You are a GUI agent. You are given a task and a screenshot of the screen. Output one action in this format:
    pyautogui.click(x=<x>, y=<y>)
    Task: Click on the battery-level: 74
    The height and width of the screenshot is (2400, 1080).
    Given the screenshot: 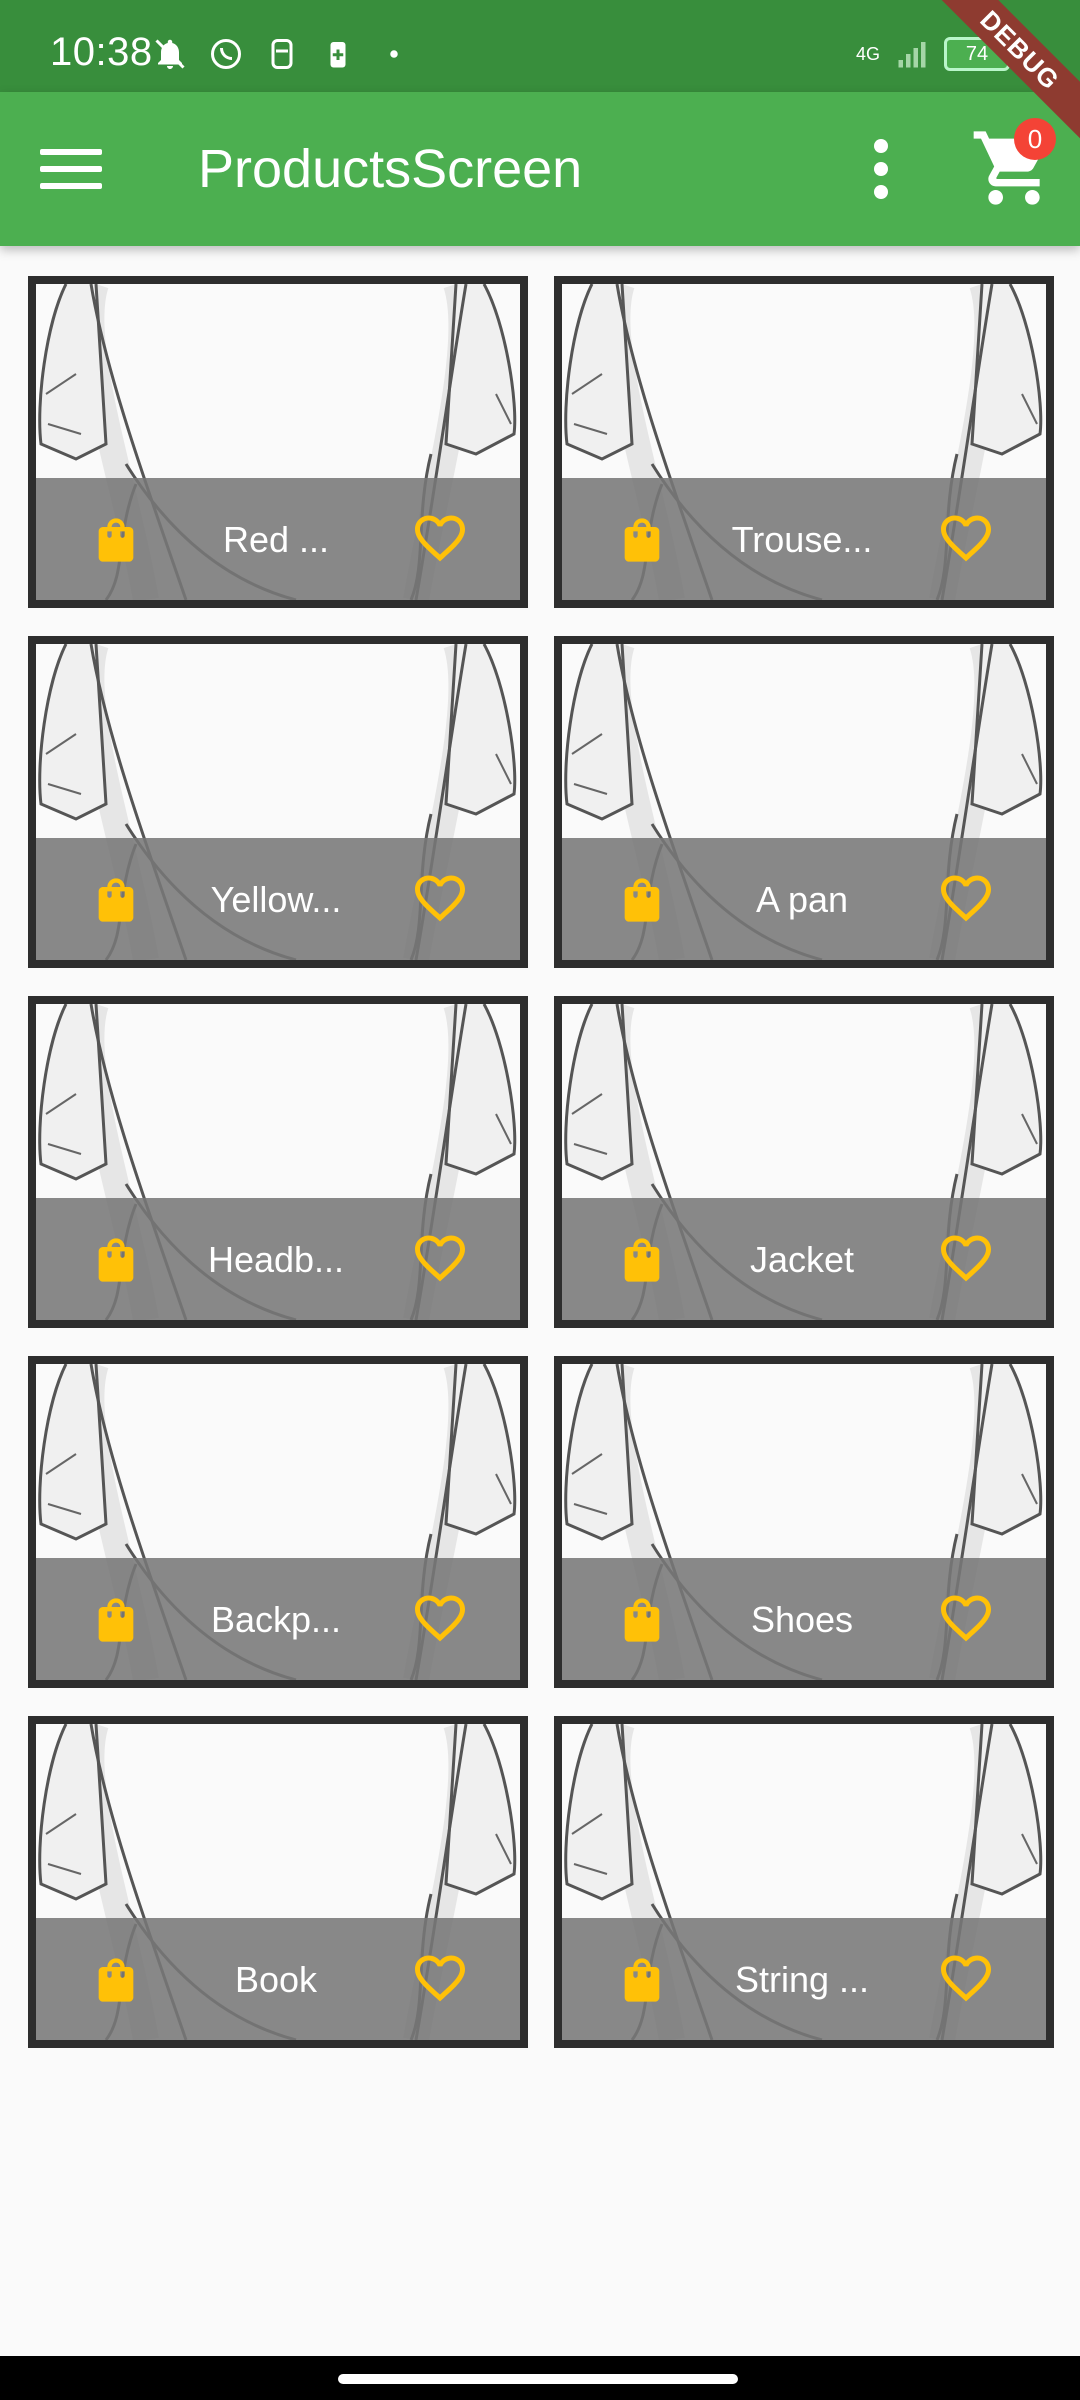 What is the action you would take?
    pyautogui.click(x=977, y=53)
    